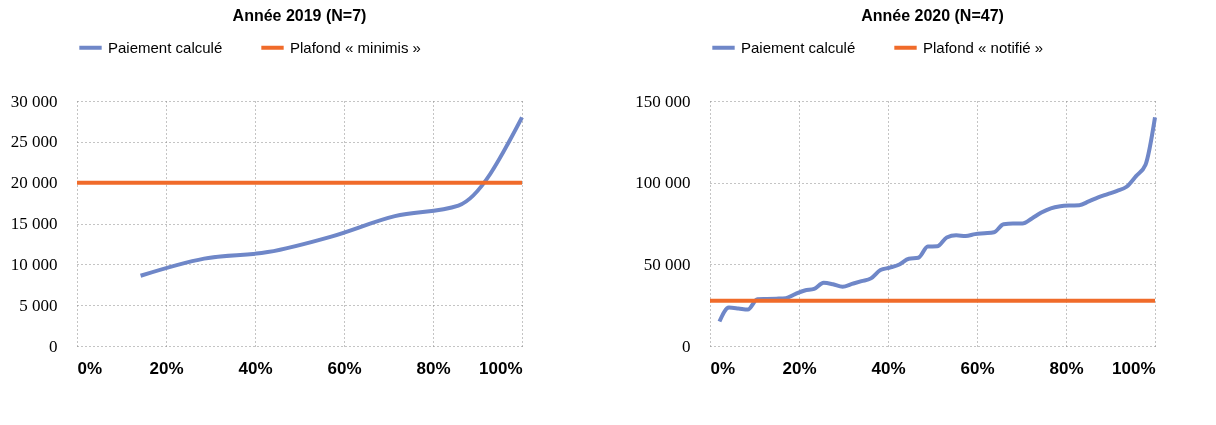  I want to click on y-tick-label: 5 000, so click(38, 305).